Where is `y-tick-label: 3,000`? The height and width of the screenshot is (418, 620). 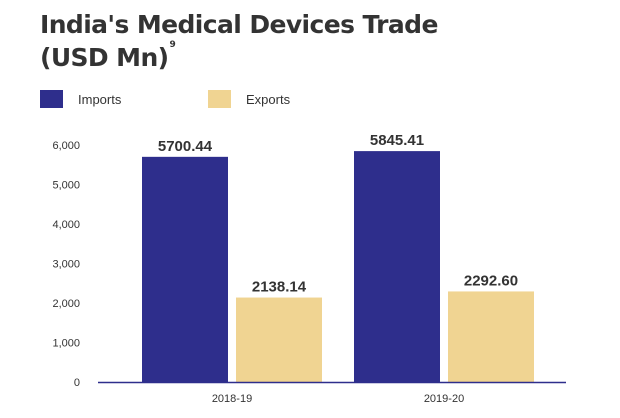 y-tick-label: 3,000 is located at coordinates (66, 265).